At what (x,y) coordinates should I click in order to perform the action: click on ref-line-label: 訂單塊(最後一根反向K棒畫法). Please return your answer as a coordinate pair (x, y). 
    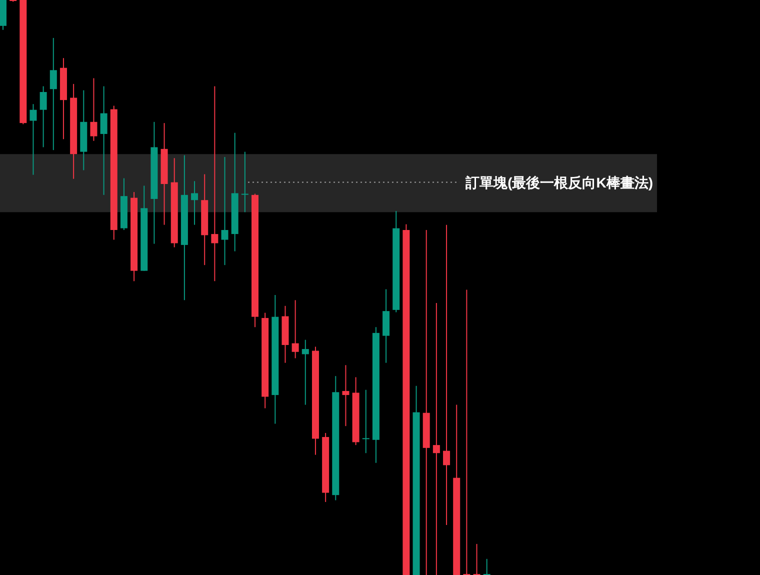
    Looking at the image, I should click on (558, 182).